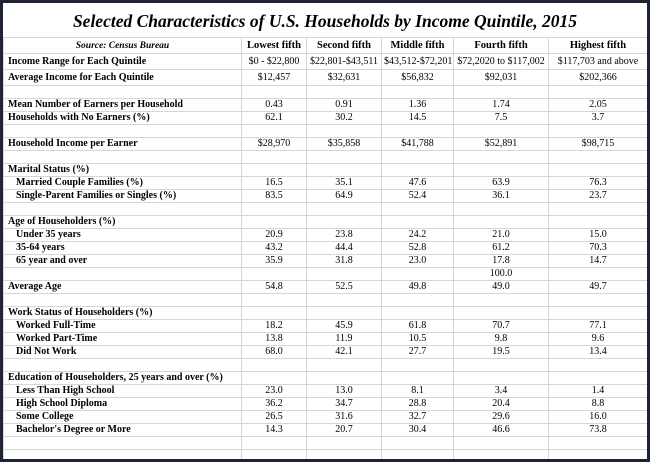  I want to click on value-cell: 30.4, so click(417, 430).